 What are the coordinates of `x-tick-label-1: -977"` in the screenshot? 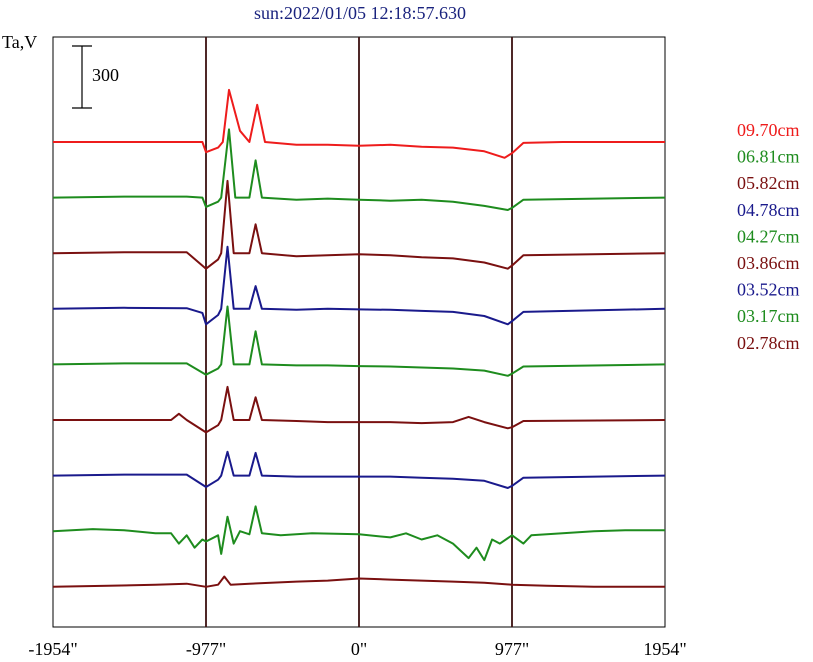 It's located at (206, 649).